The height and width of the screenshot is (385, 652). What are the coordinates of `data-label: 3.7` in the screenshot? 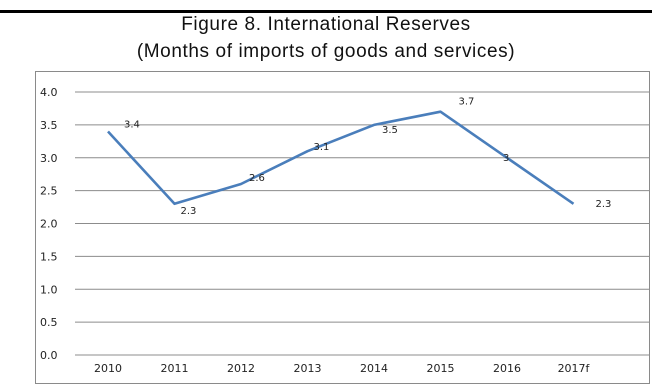 It's located at (467, 102).